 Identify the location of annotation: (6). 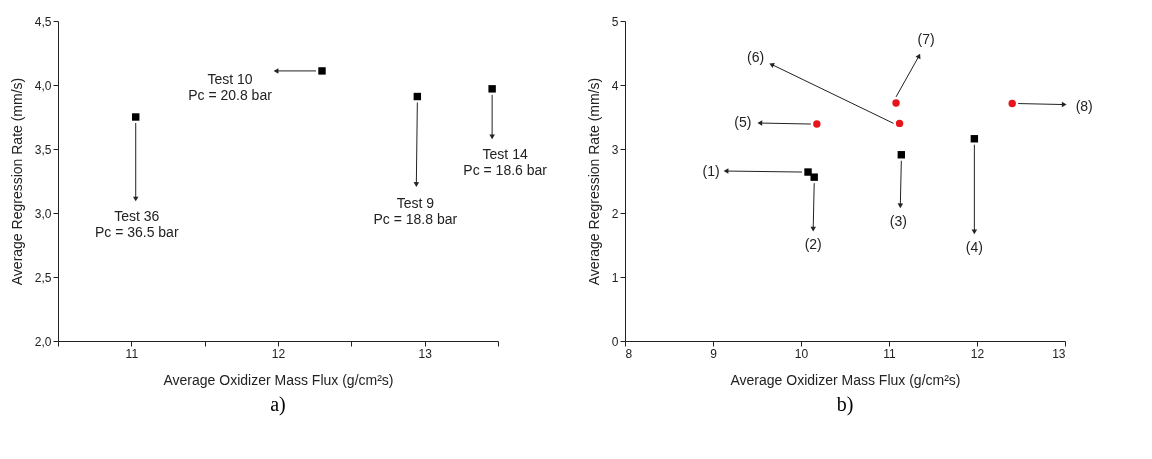
(756, 57).